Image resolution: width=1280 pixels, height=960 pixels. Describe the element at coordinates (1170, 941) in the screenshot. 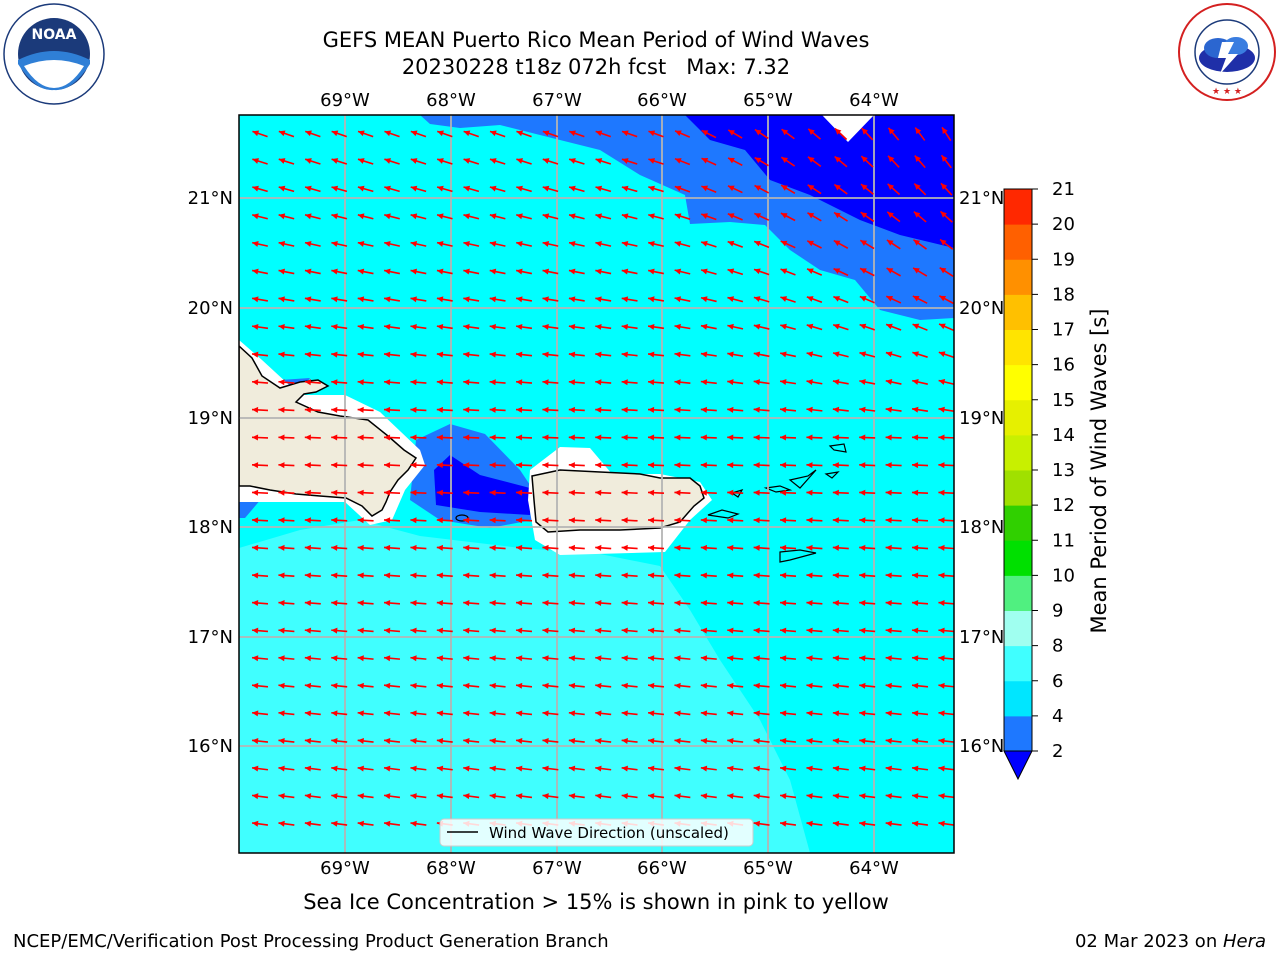

I see `footer-right: 02 Mar 2023 on Hera` at that location.